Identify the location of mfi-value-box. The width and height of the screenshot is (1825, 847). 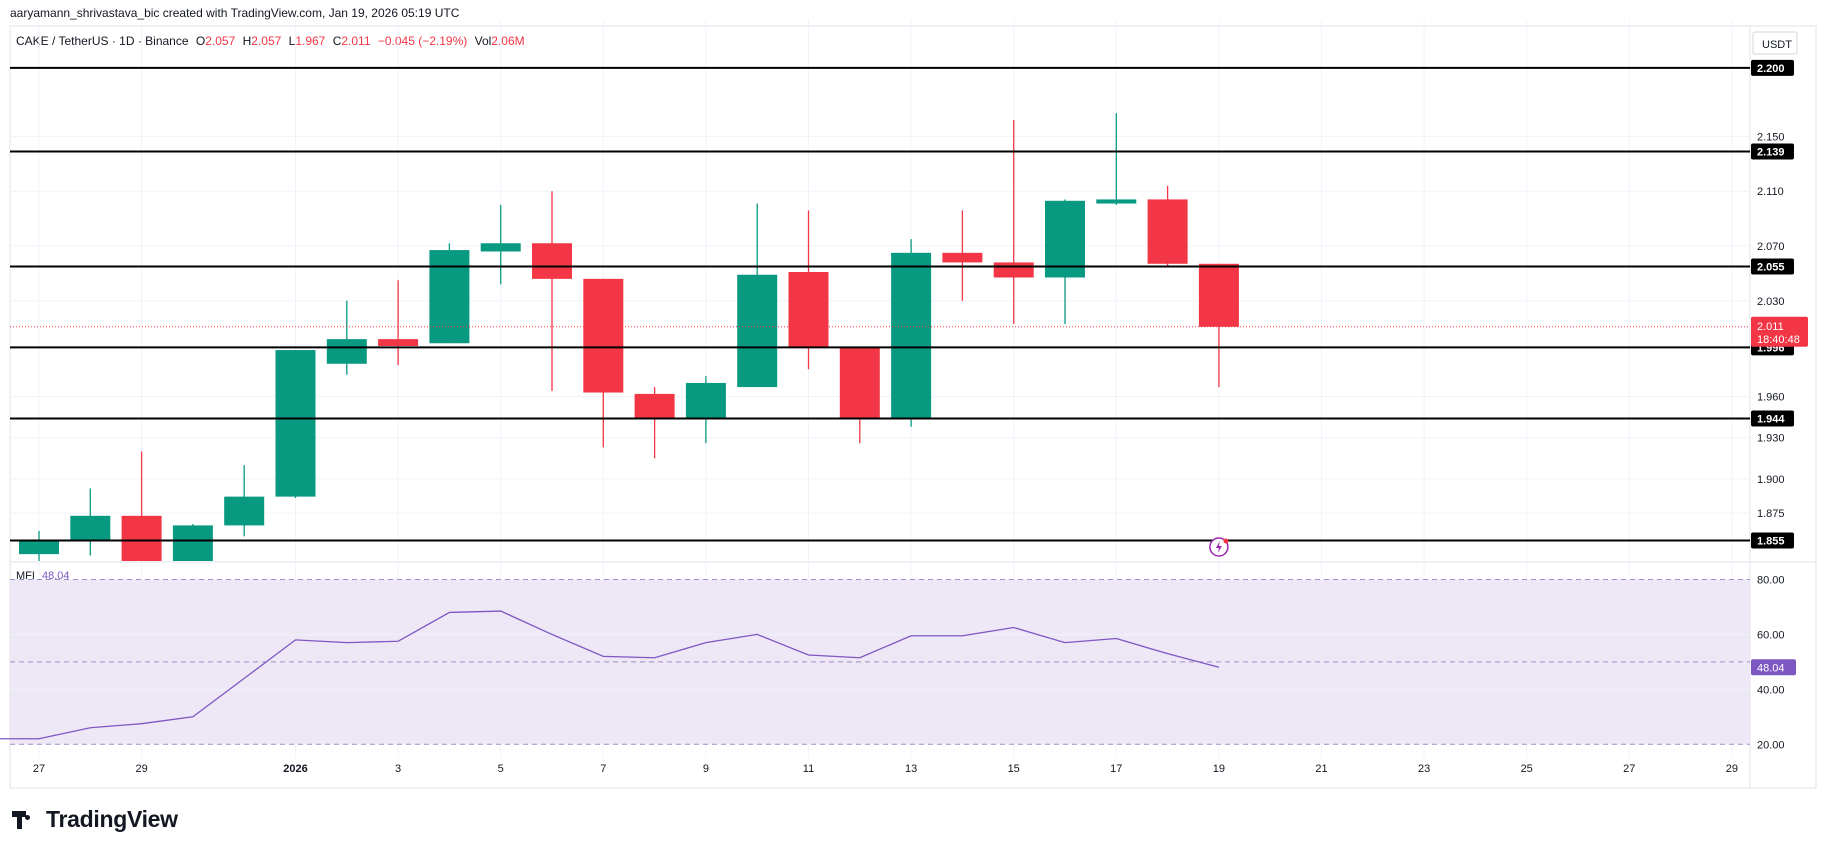
(1773, 667).